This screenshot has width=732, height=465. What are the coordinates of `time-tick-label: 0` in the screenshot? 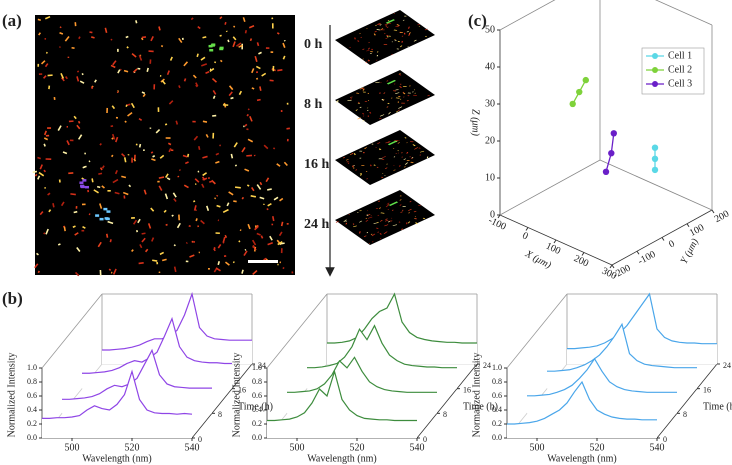 It's located at (425, 439).